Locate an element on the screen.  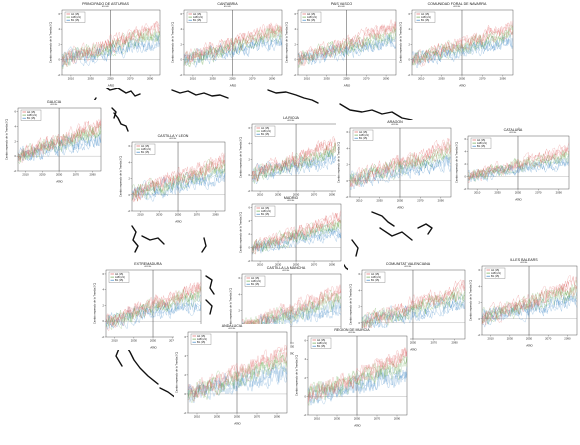
panel-title: LA RIOJA is located at coordinates (291, 118).